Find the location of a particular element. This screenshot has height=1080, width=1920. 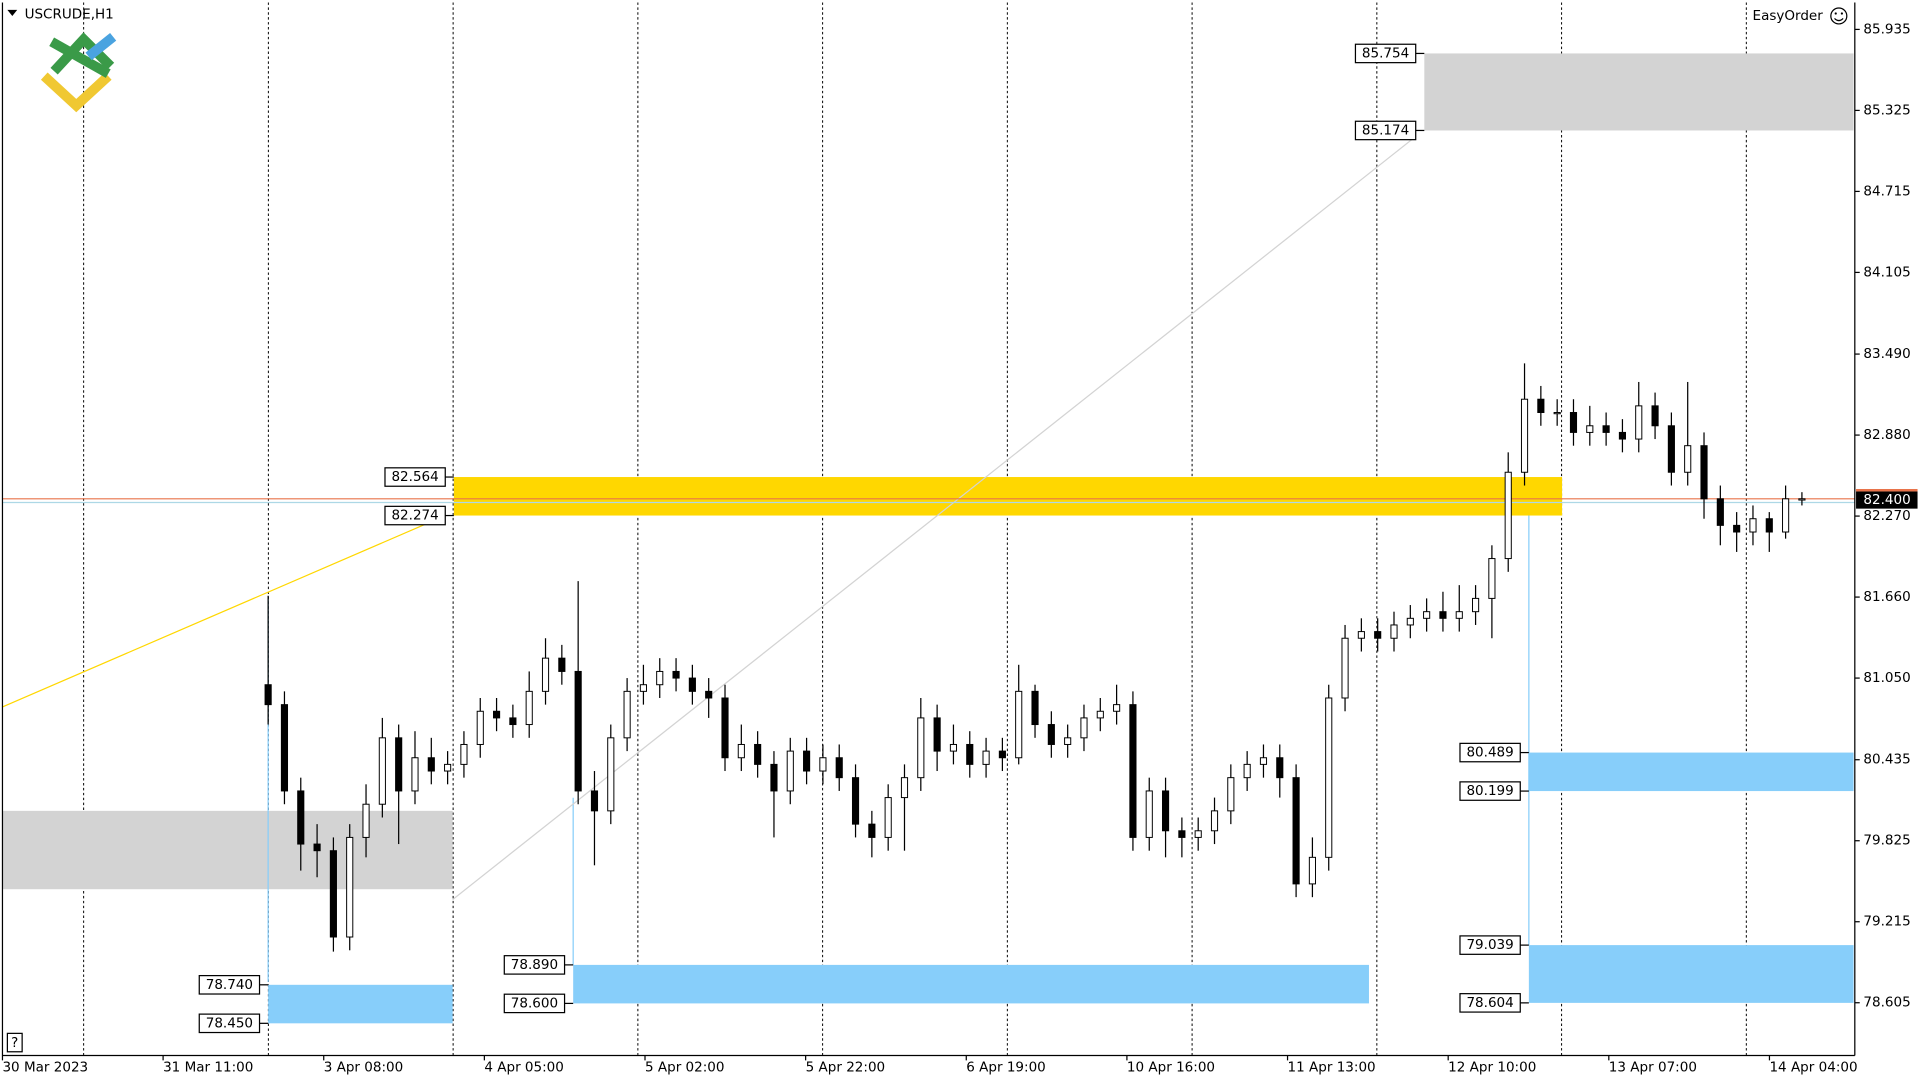

zone-label: 78.604 is located at coordinates (1489, 1003).